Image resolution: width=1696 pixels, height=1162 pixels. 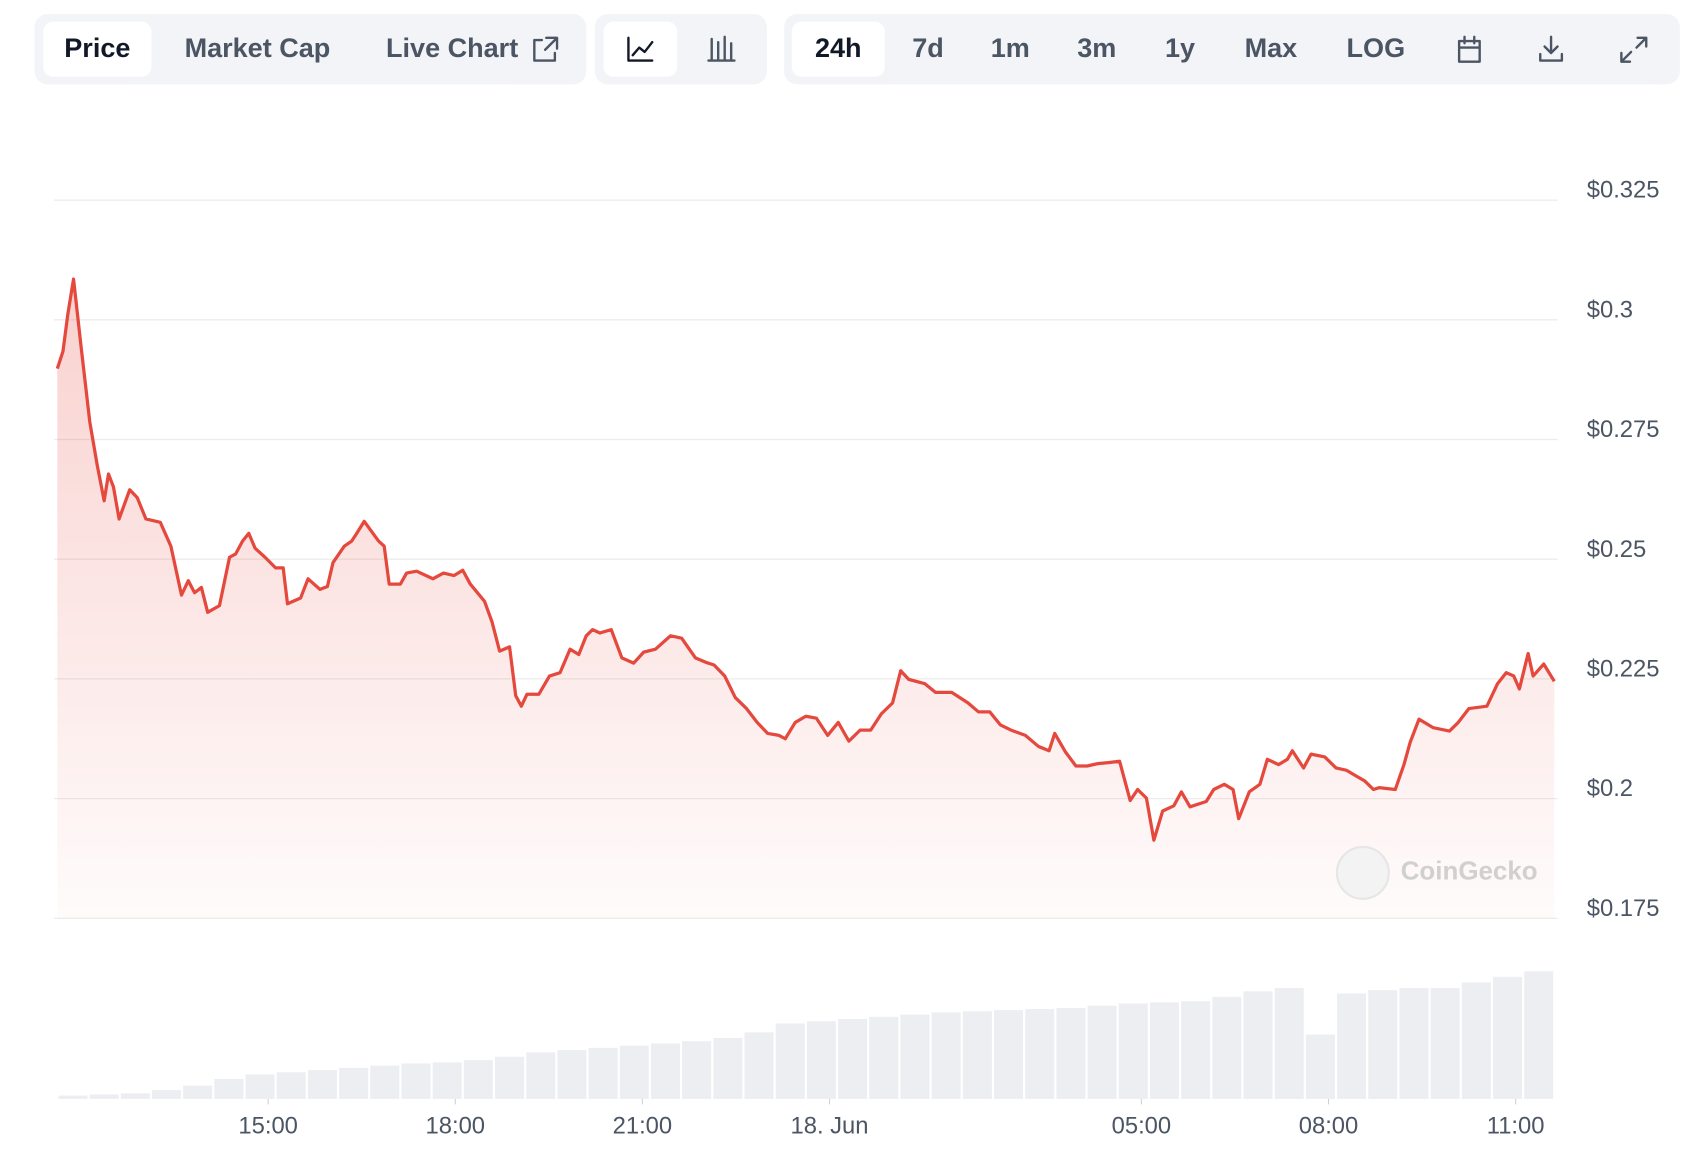 What do you see at coordinates (456, 1125) in the screenshot?
I see `x-tick-label: 18:00` at bounding box center [456, 1125].